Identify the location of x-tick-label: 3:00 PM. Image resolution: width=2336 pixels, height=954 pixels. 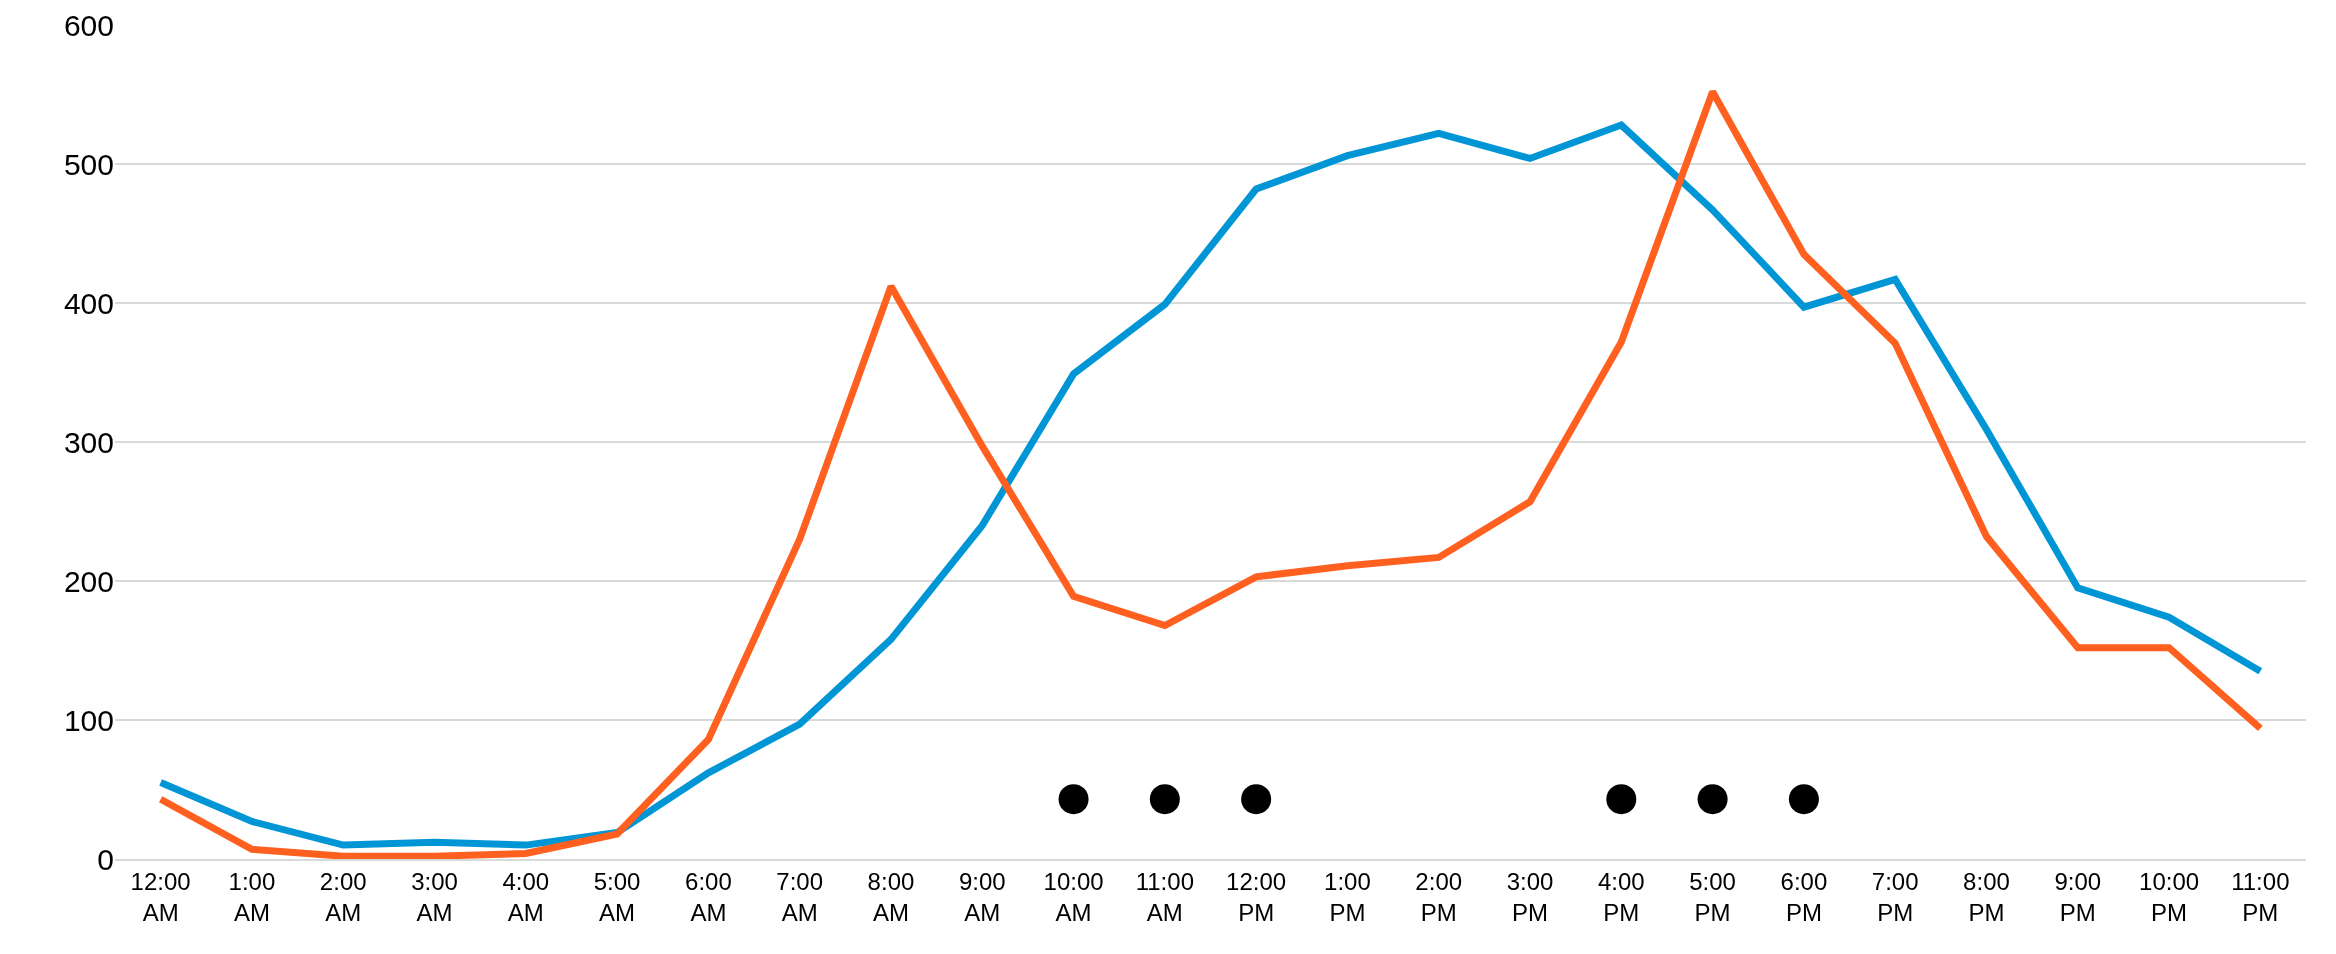
(1530, 896).